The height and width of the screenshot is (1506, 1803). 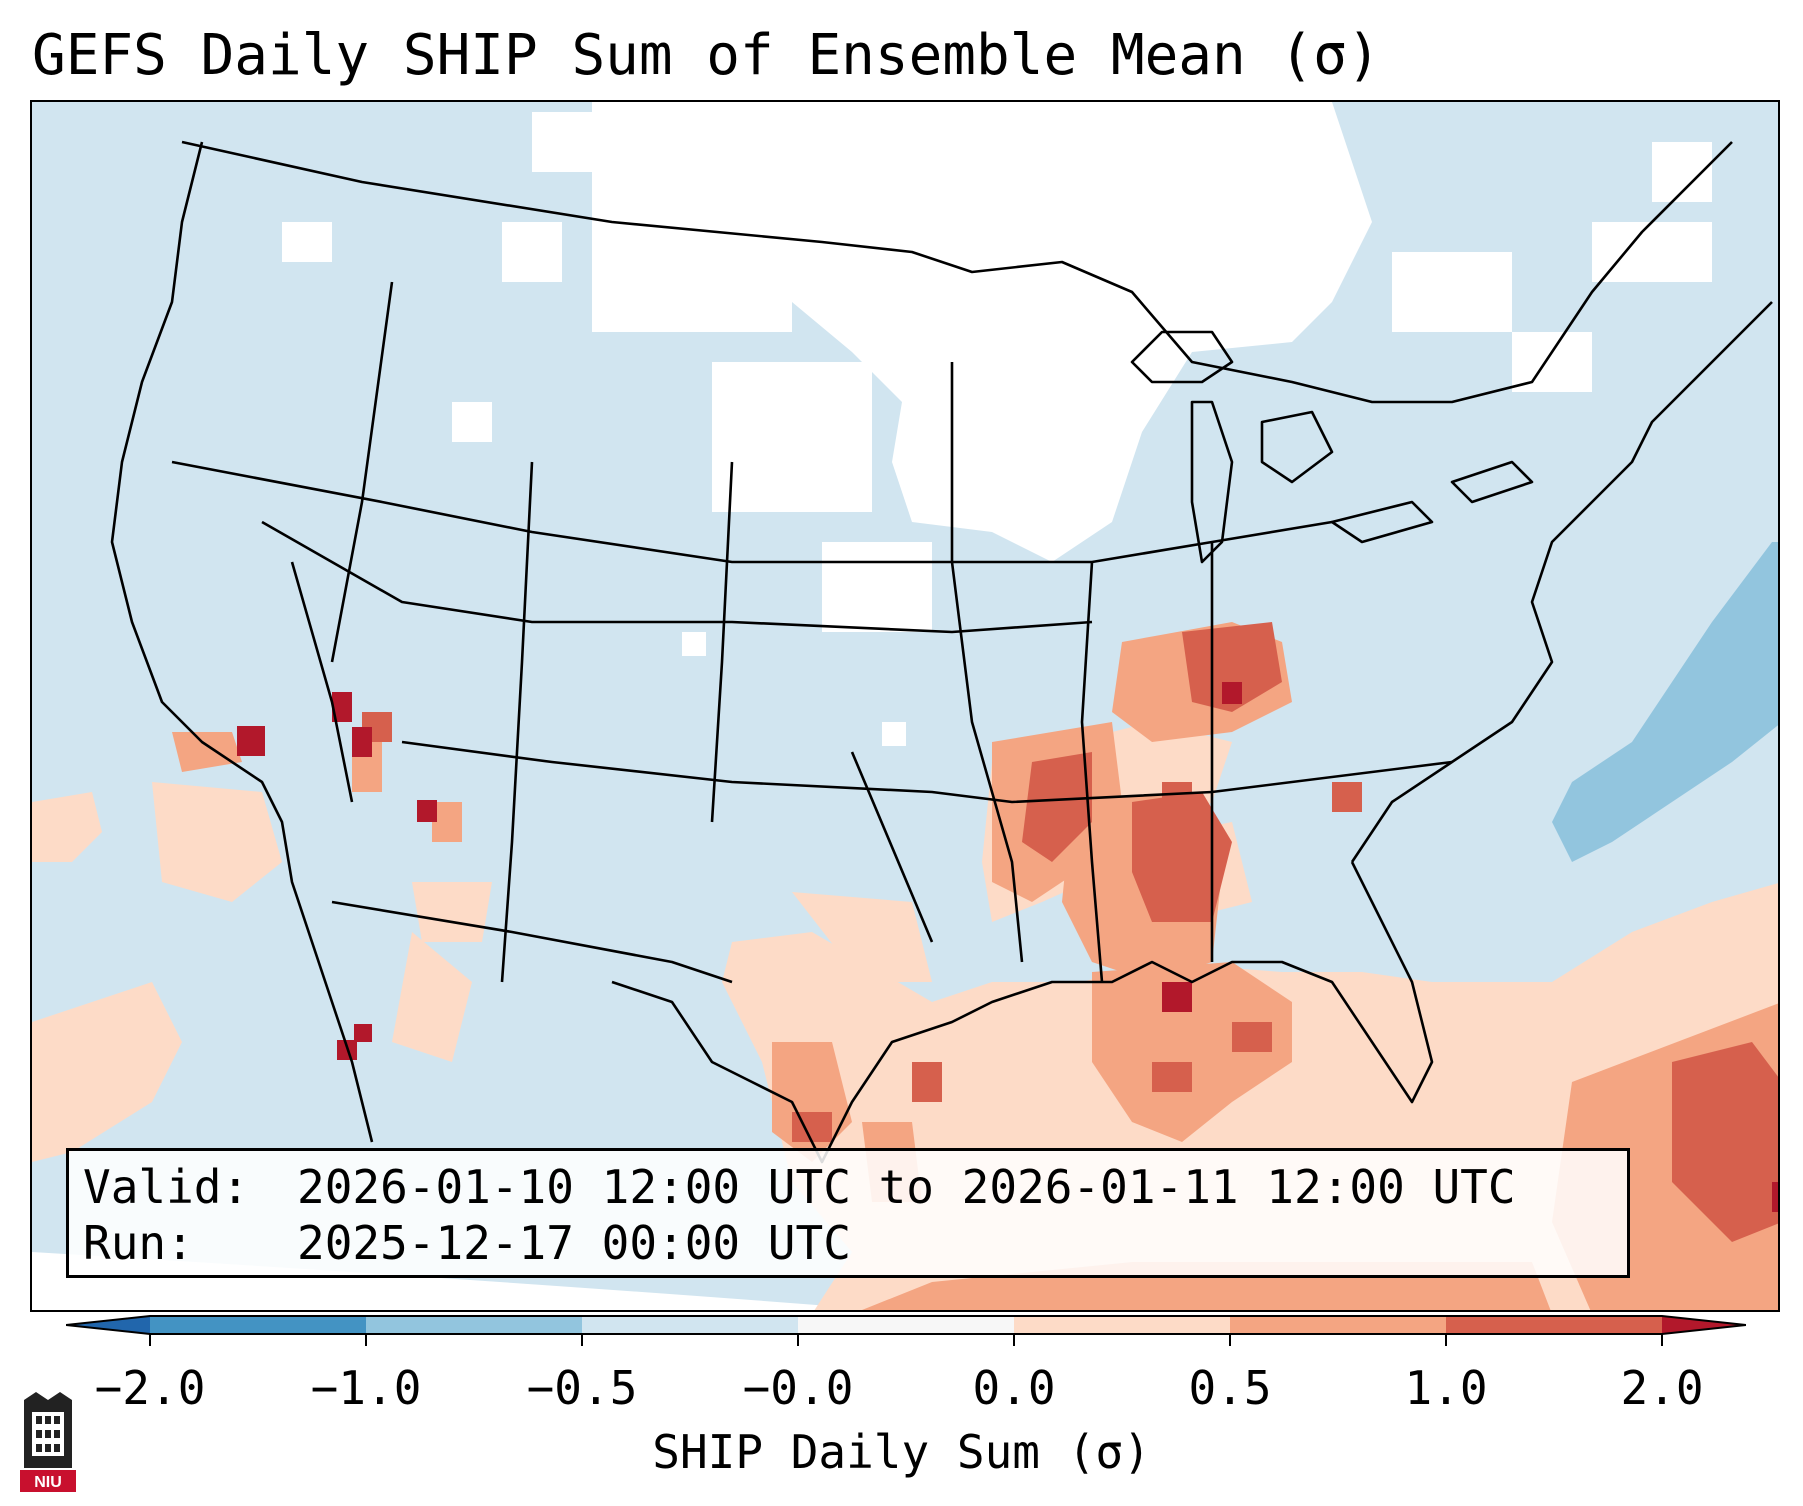 What do you see at coordinates (108, 1325) in the screenshot?
I see `colorbar-under-arrow` at bounding box center [108, 1325].